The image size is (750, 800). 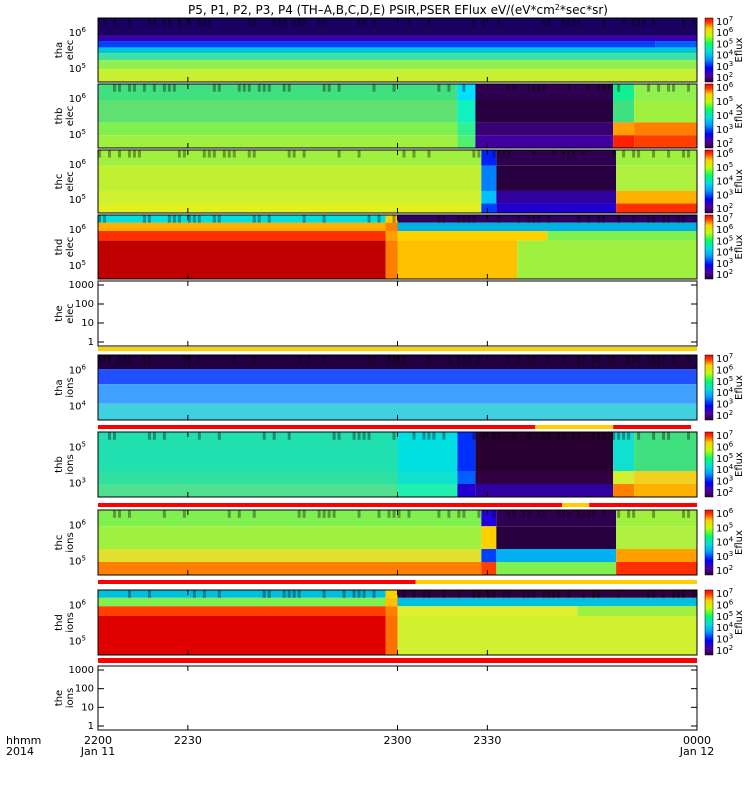 I want to click on panel-species-label: elec, so click(x=70, y=181).